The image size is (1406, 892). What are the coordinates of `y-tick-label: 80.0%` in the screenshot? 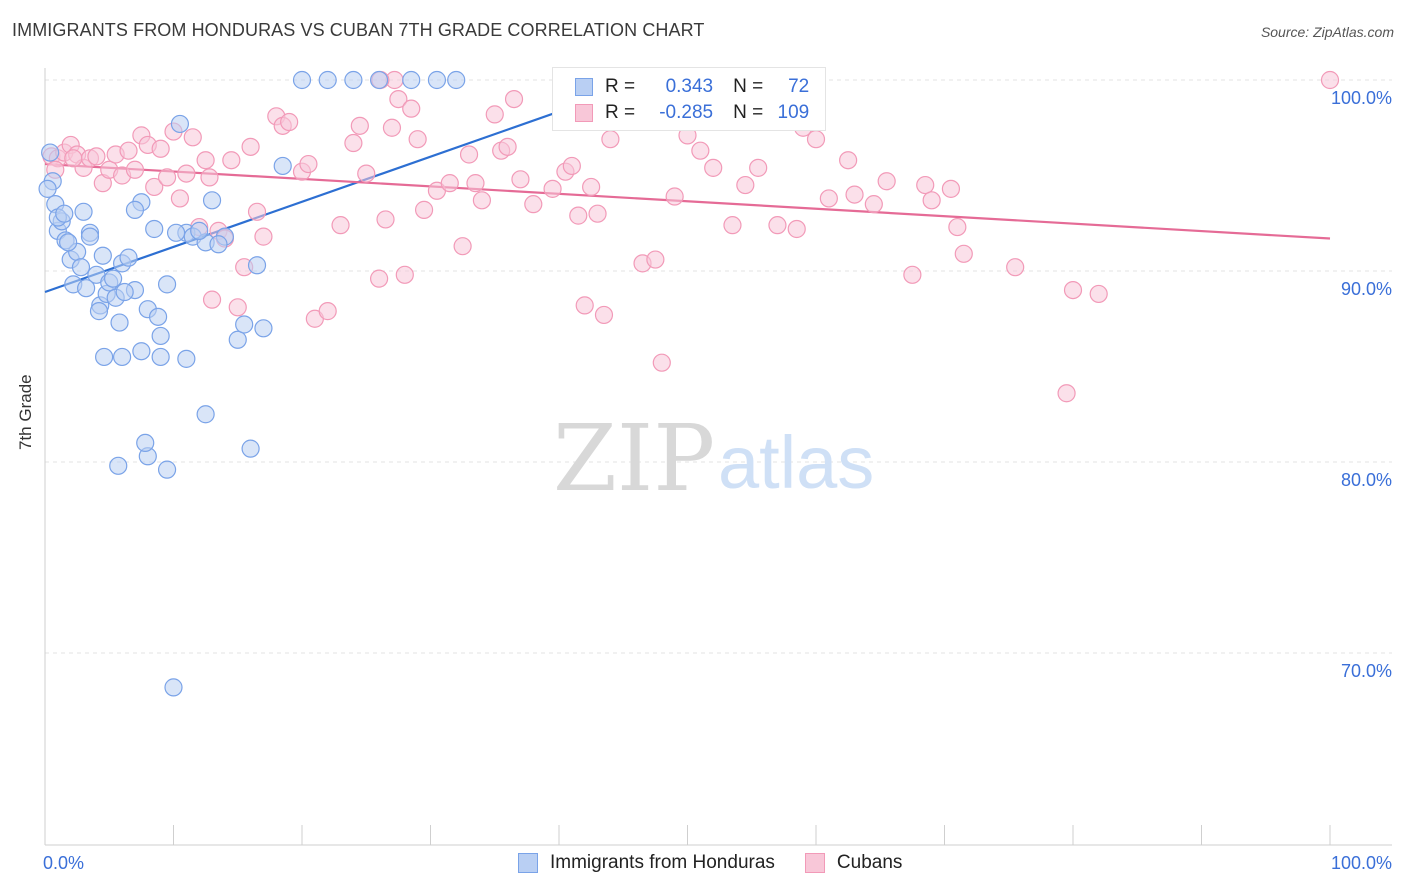 It's located at (1366, 480).